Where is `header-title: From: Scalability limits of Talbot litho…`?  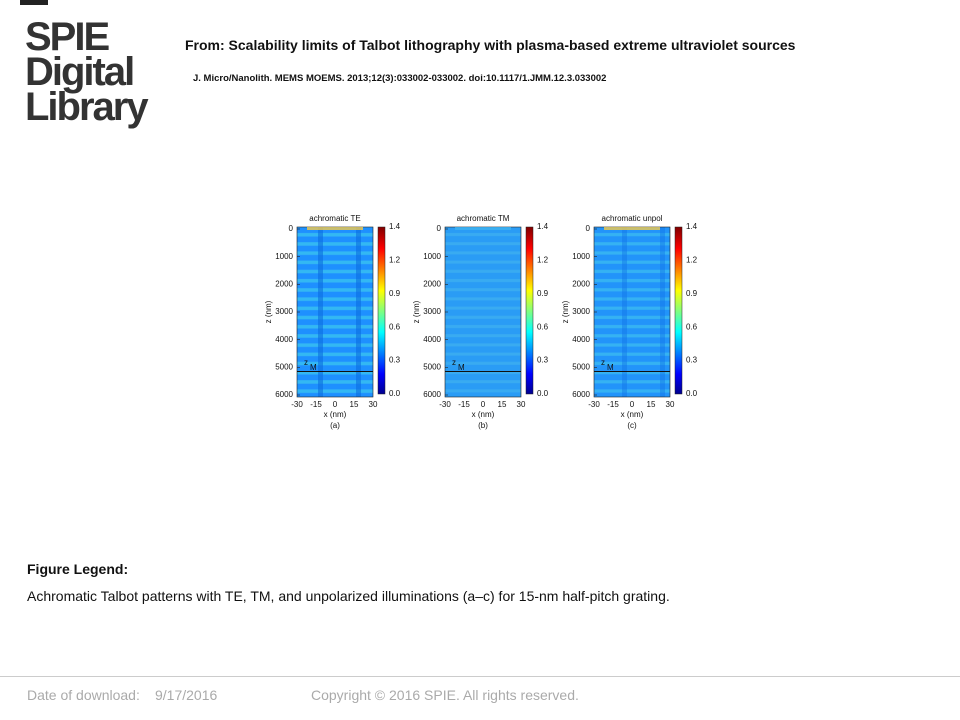
header-title: From: Scalability limits of Talbot litho… is located at coordinates (490, 45).